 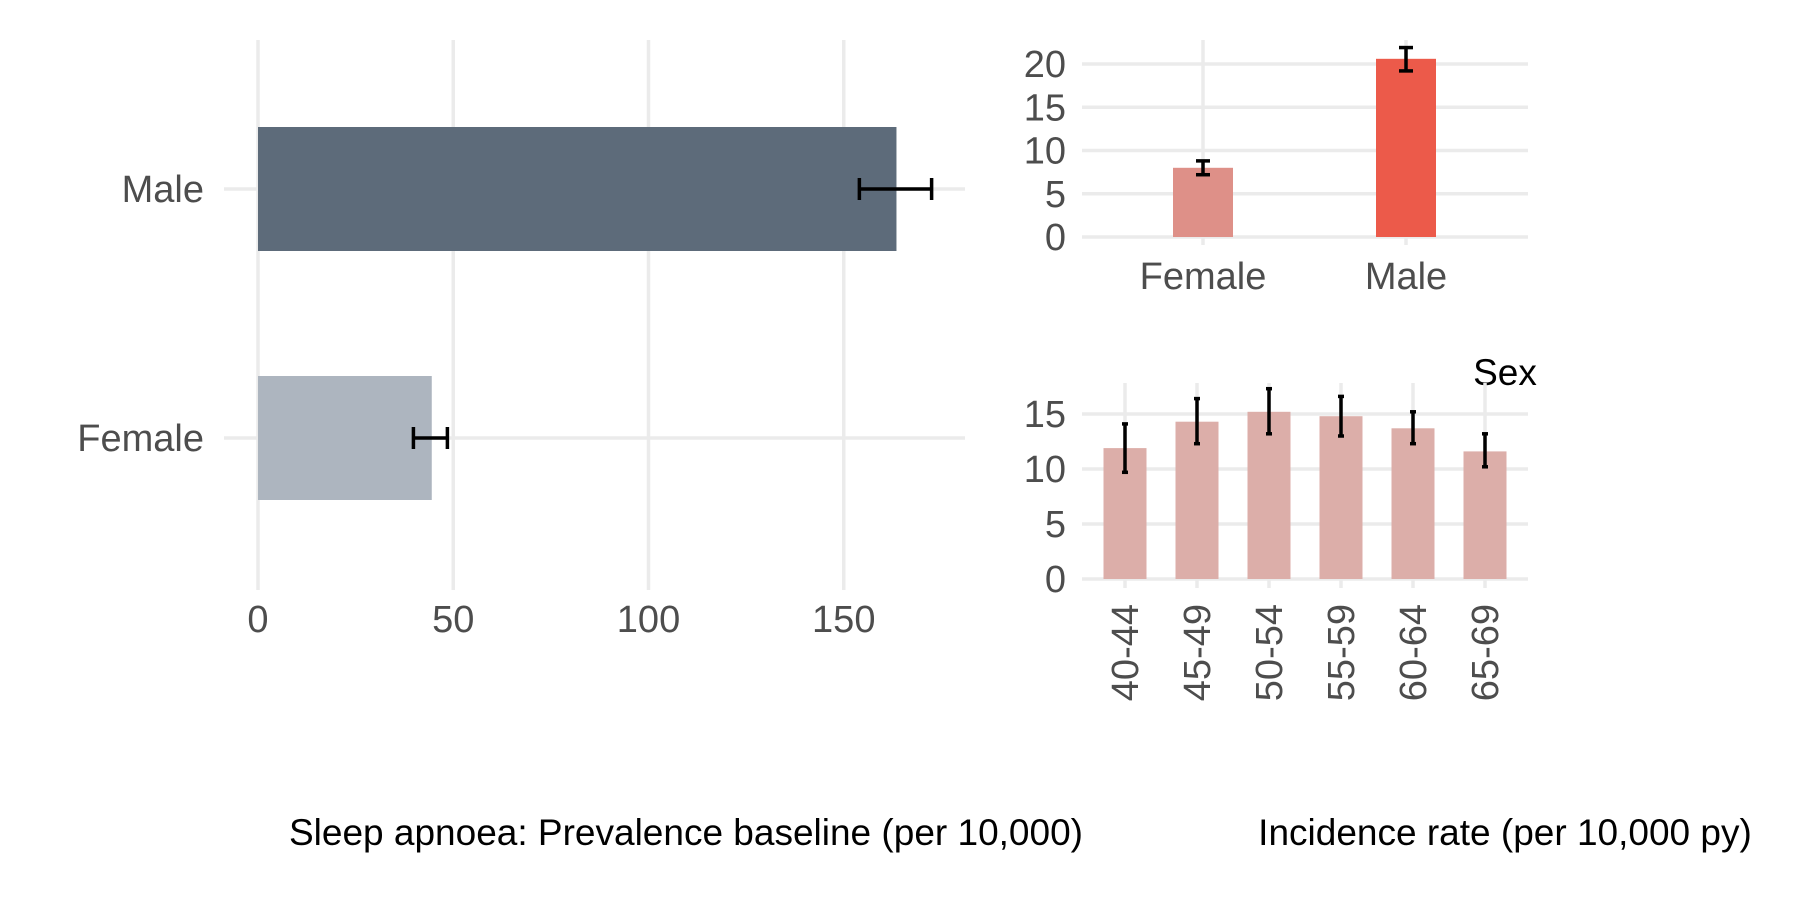 What do you see at coordinates (1270, 652) in the screenshot?
I see `incidence-age-x-tick-label: 50-54` at bounding box center [1270, 652].